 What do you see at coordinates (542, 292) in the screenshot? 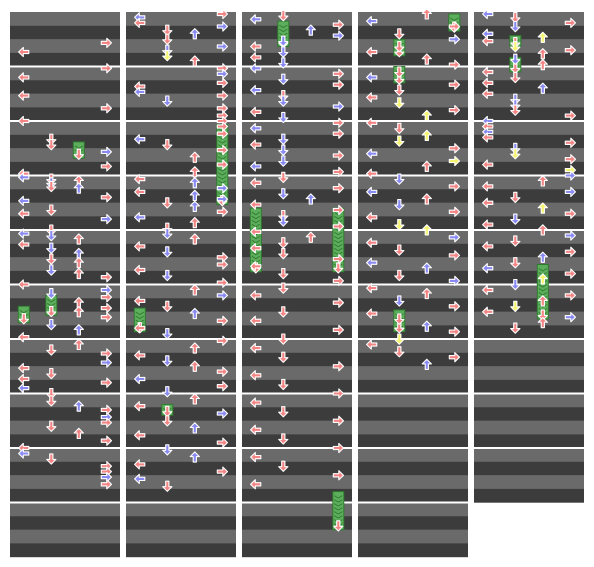
I see `hold-note-up` at bounding box center [542, 292].